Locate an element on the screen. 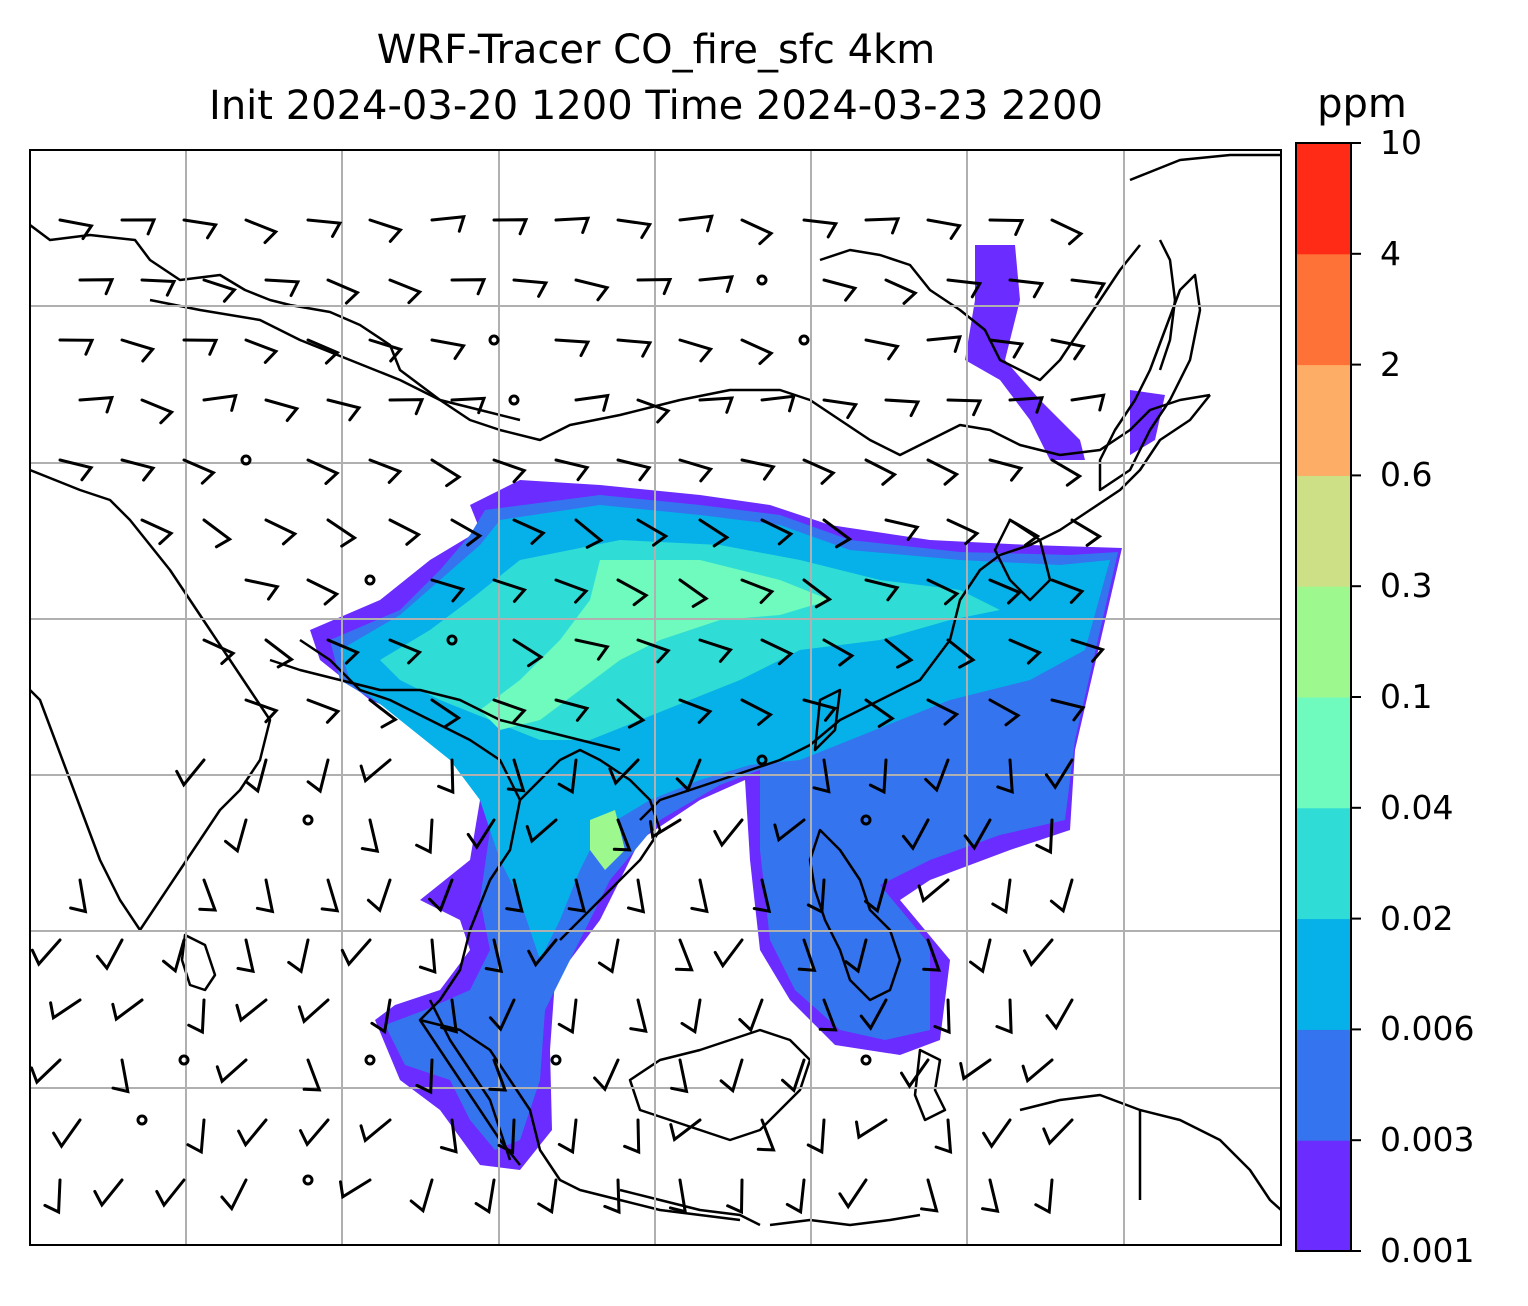 The width and height of the screenshot is (1528, 1306). map-title-line1: WRF-Tracer CO_fire_sfc 4km is located at coordinates (656, 50).